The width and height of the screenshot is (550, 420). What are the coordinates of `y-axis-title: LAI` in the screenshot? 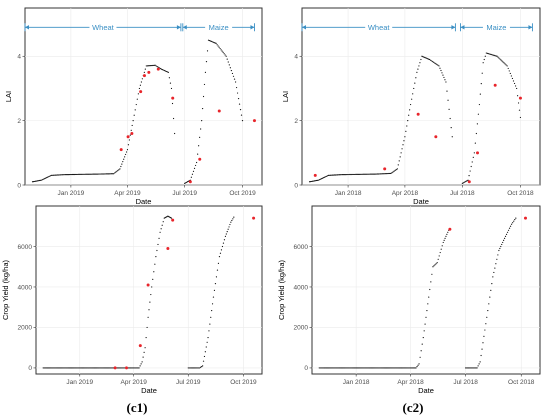 It's located at (8, 96).